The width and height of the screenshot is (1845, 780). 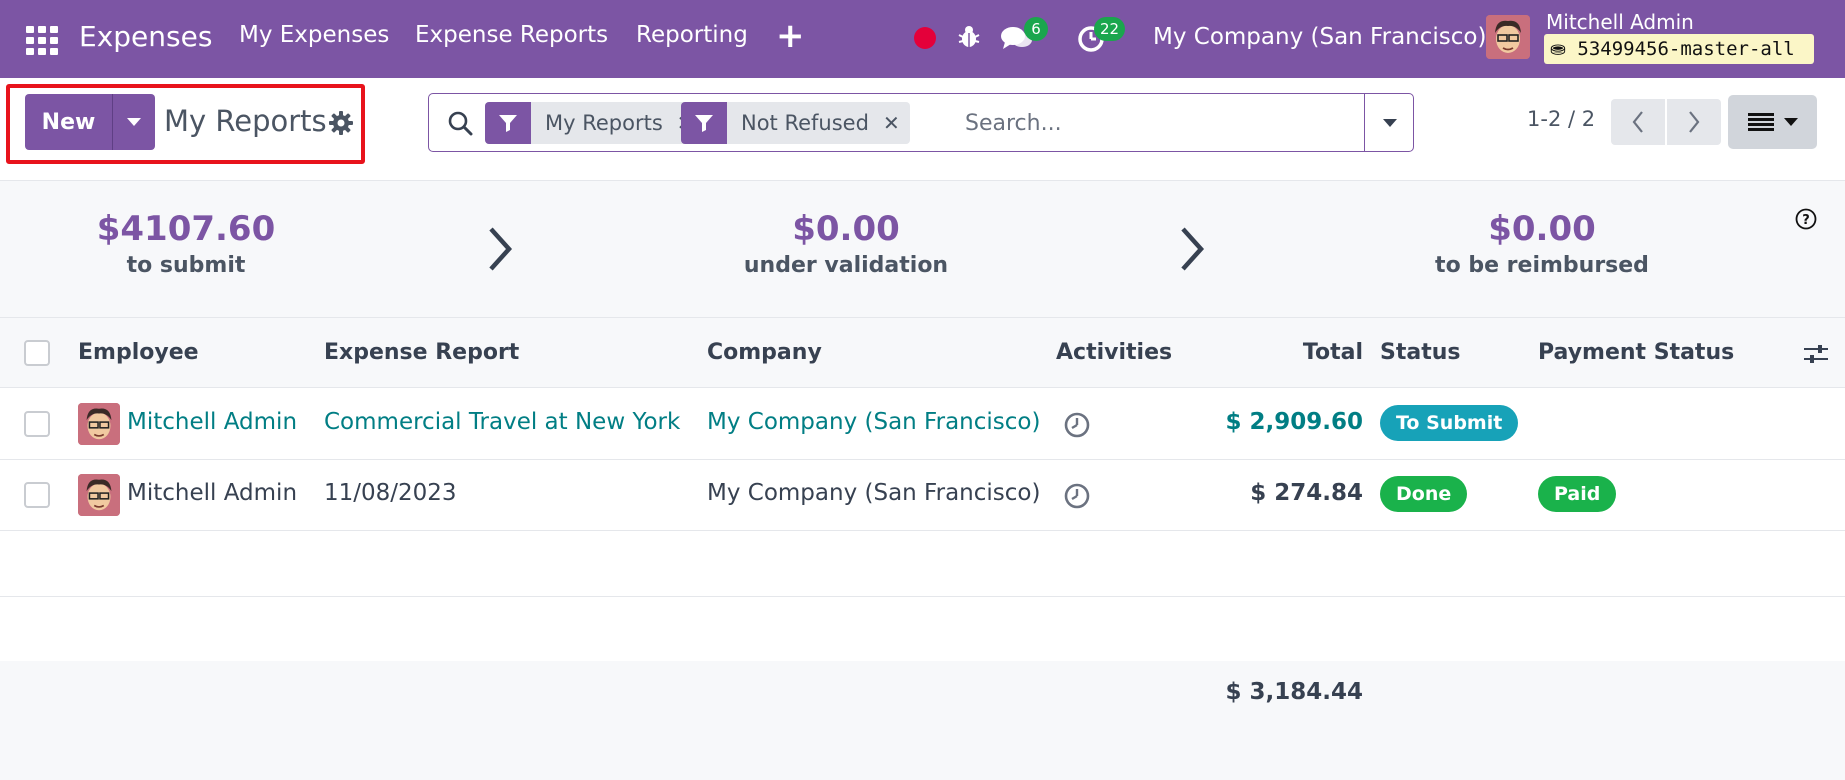 I want to click on summary-label: under validation, so click(x=846, y=265).